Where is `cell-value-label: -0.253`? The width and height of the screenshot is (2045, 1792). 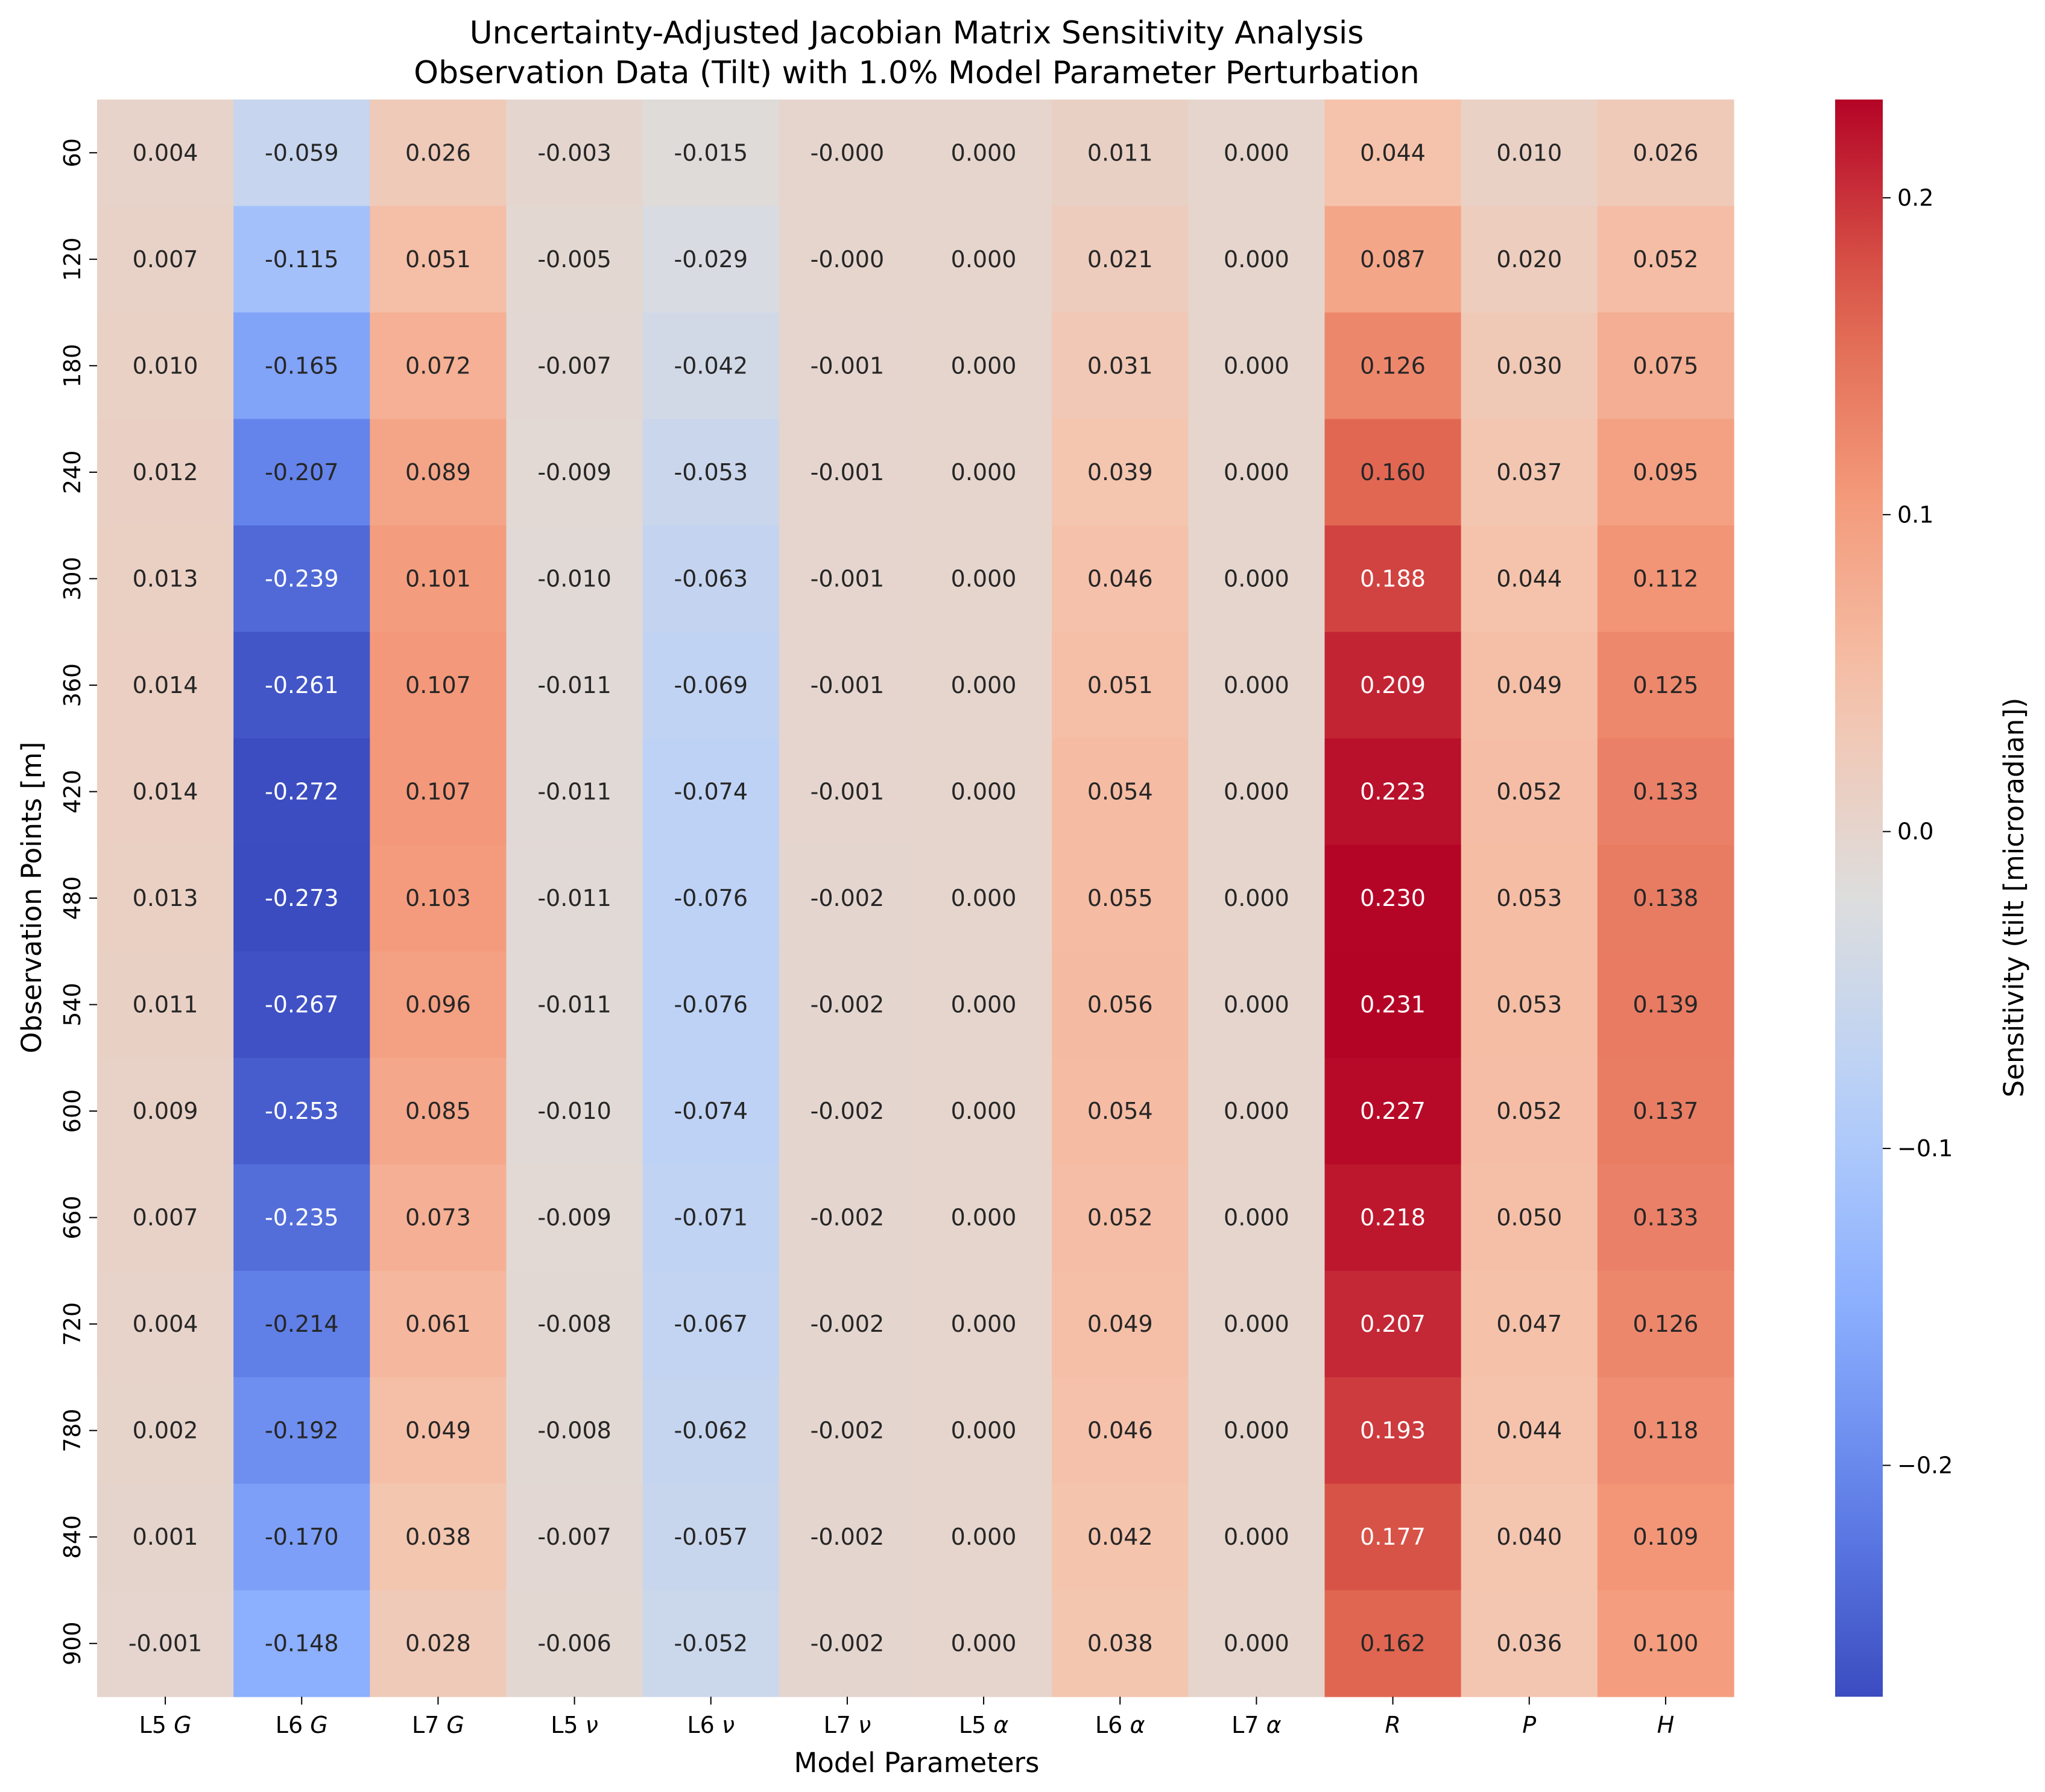 cell-value-label: -0.253 is located at coordinates (302, 1111).